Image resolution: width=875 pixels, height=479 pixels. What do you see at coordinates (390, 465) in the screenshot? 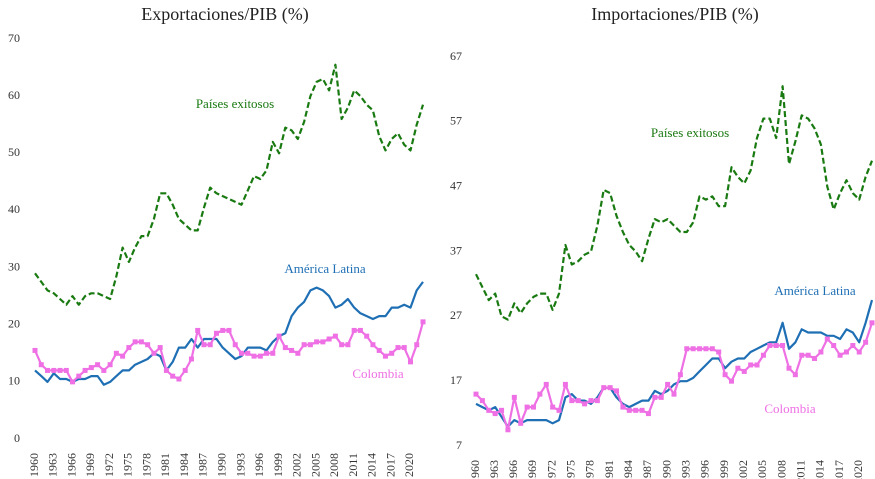
I see `x-tick-label: 2017` at bounding box center [390, 465].